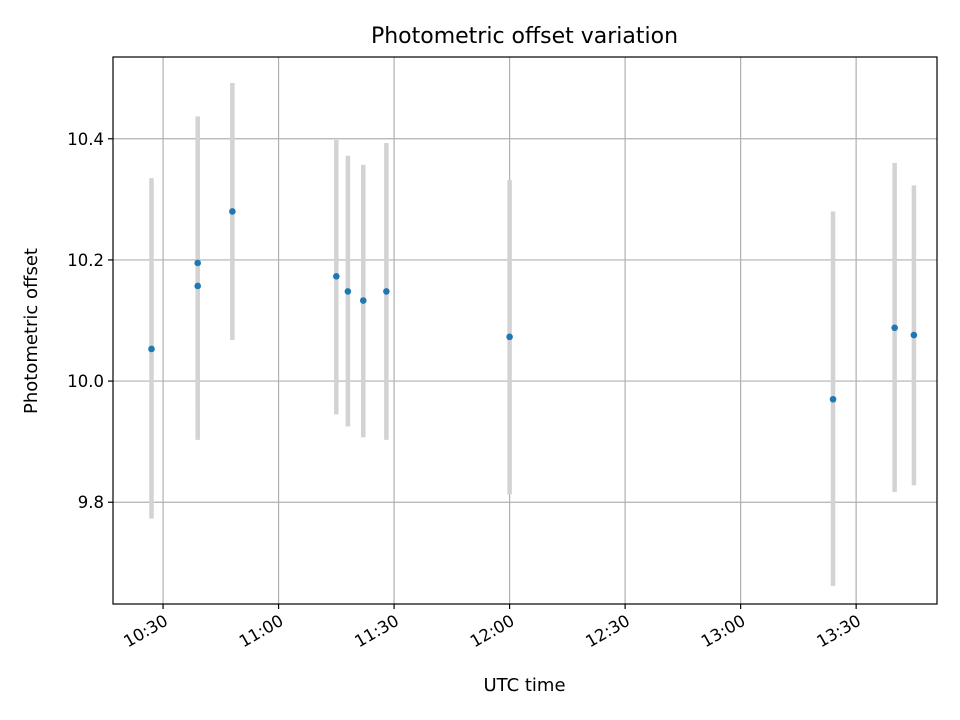 Image resolution: width=960 pixels, height=720 pixels. I want to click on y-tick-label: 10.4, so click(85, 139).